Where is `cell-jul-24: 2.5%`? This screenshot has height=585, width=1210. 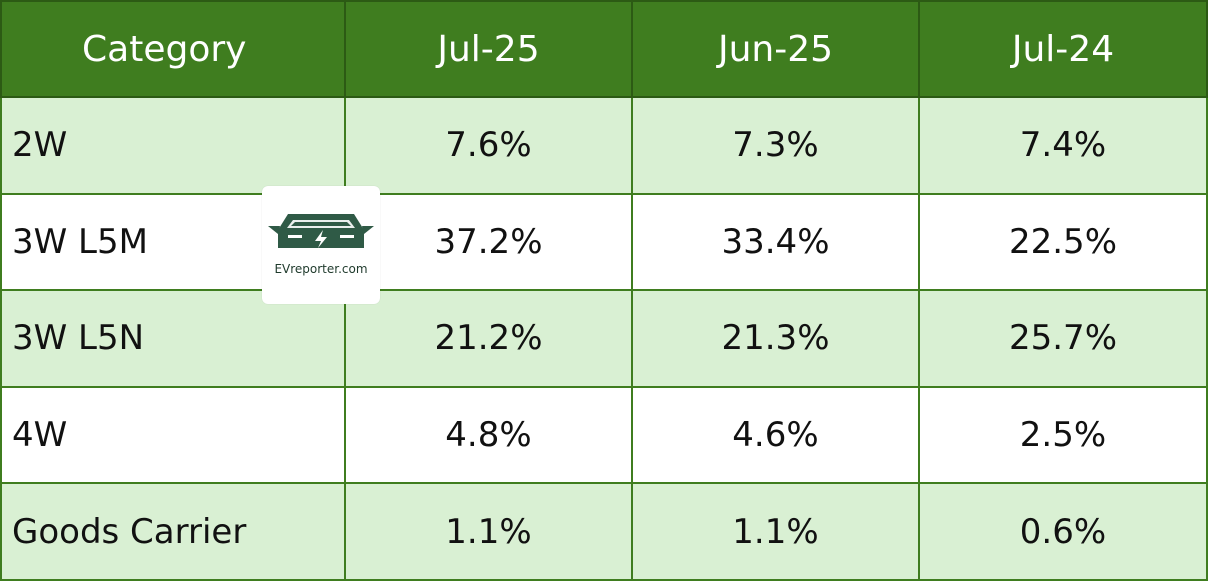 cell-jul-24: 2.5% is located at coordinates (1063, 435).